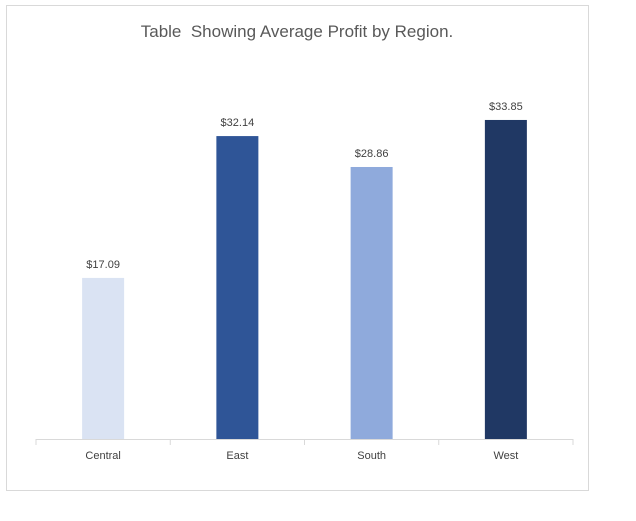  Describe the element at coordinates (505, 456) in the screenshot. I see `tick-label-west: West` at that location.